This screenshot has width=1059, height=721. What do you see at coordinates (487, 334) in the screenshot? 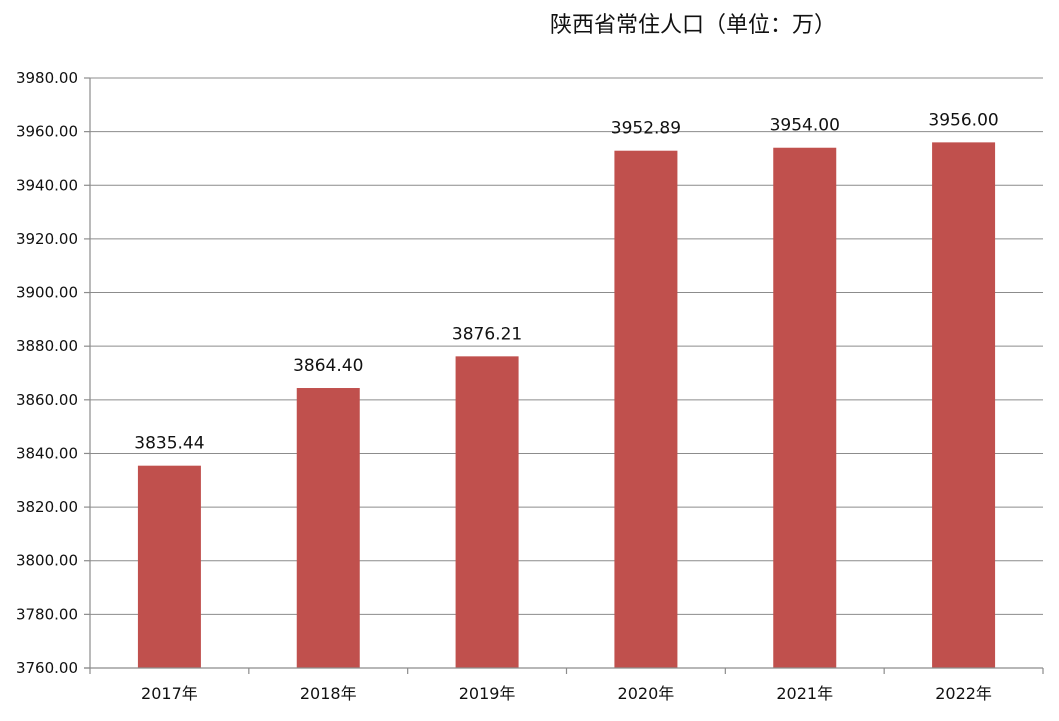
I see `data-label: 3876.21` at bounding box center [487, 334].